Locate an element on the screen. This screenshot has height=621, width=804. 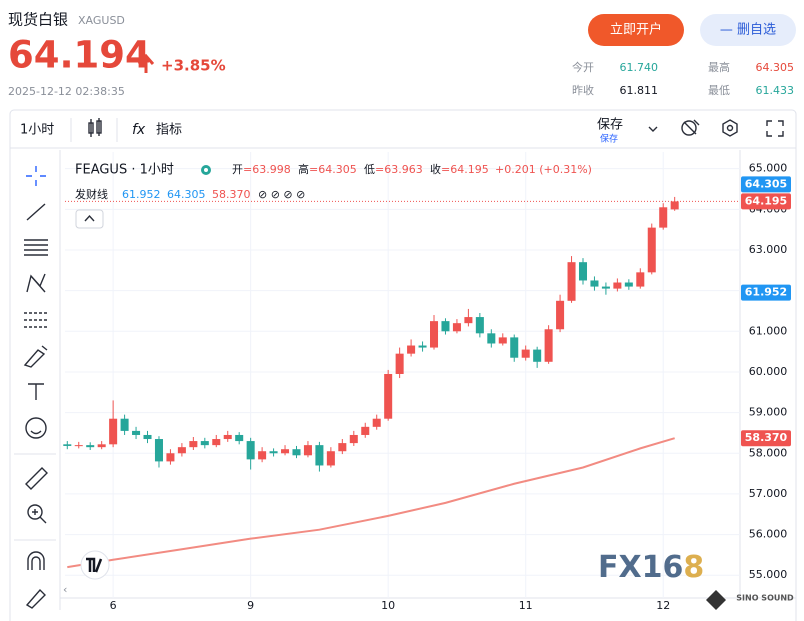
stat-label: 昨收 is located at coordinates (583, 90).